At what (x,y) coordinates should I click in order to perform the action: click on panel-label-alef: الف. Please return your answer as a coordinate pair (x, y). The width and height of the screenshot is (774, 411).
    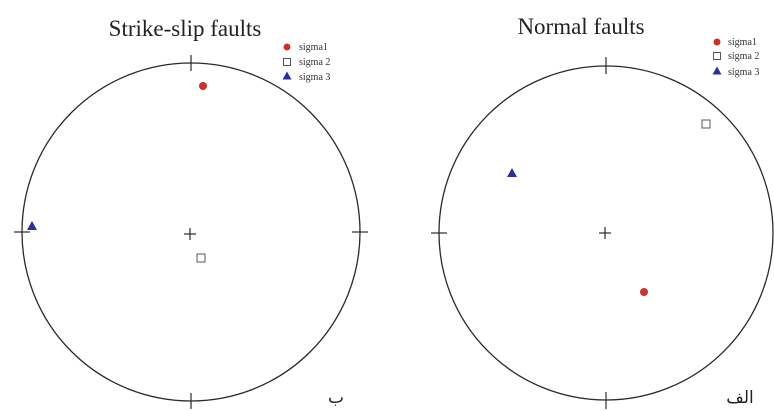
    Looking at the image, I should click on (740, 398).